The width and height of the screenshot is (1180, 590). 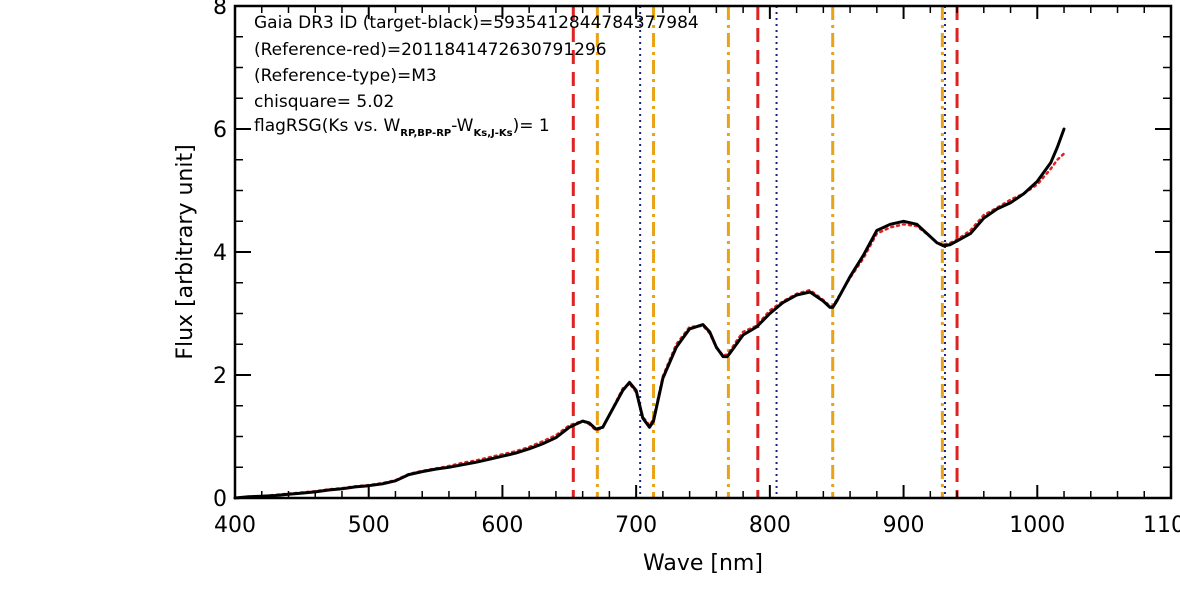 I want to click on y-tick-label: 6, so click(x=220, y=130).